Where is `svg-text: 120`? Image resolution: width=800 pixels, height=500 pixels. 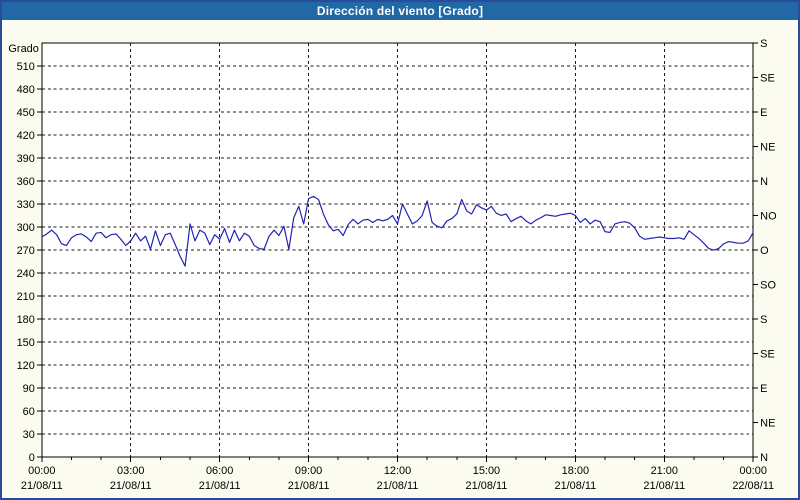 svg-text: 120 is located at coordinates (26, 366).